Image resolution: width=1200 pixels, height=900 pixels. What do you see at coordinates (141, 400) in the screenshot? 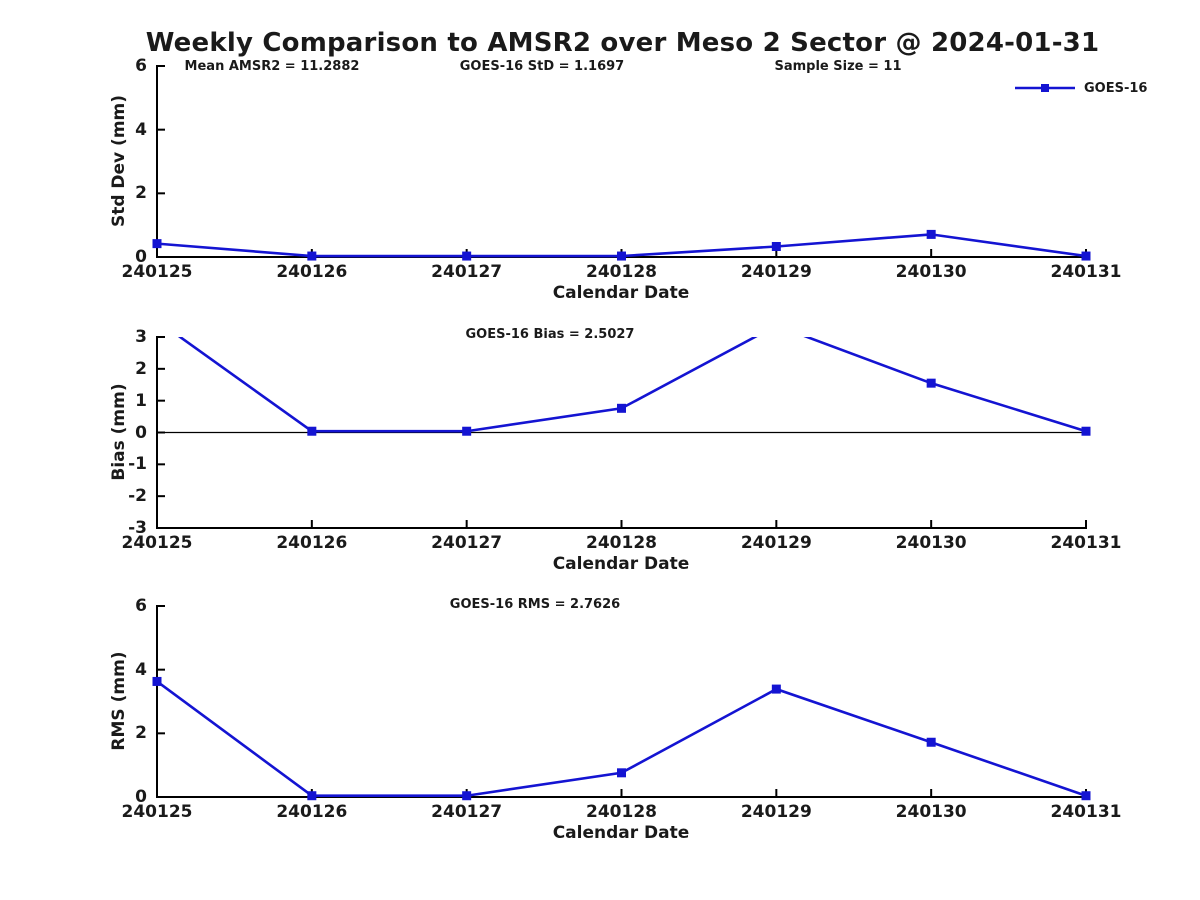
I see `y-tick-label: 1` at bounding box center [141, 400].